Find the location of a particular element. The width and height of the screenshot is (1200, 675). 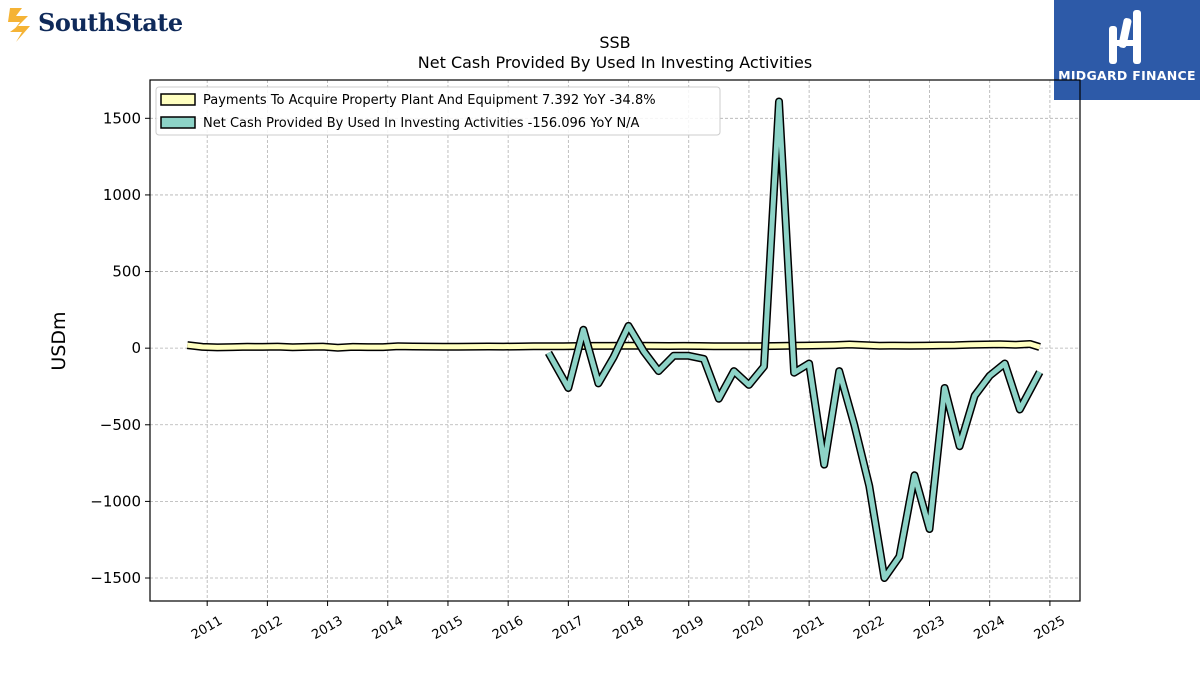

y-axis-label: USDm is located at coordinates (59, 340).